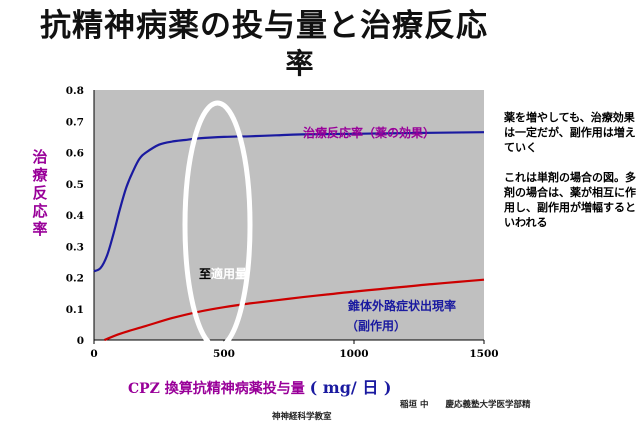 The width and height of the screenshot is (638, 426). What do you see at coordinates (300, 63) in the screenshot?
I see `title-line-2: 率` at bounding box center [300, 63].